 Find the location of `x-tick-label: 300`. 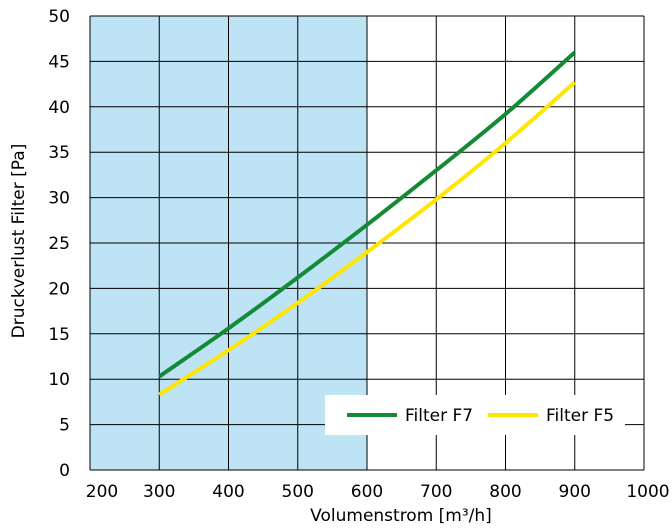

x-tick-label: 300 is located at coordinates (159, 492).